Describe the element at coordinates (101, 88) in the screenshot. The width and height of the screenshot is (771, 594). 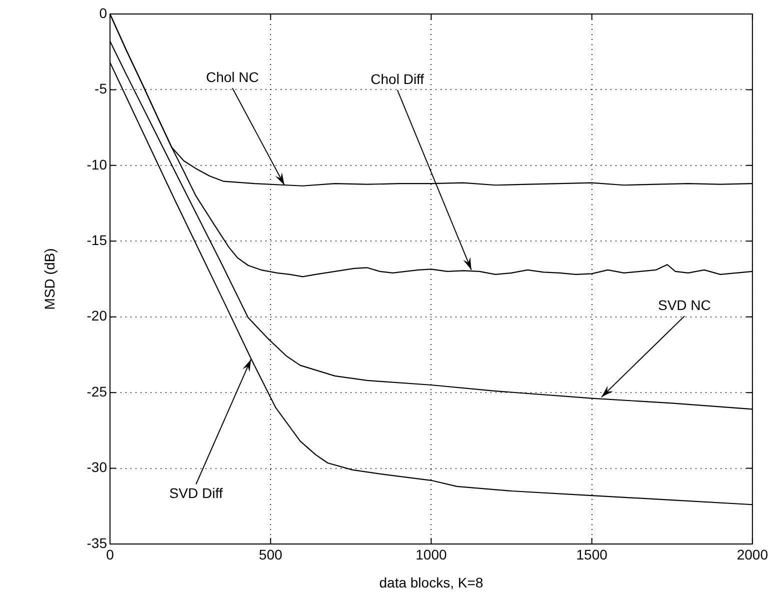
I see `y-tick-label: -5` at that location.